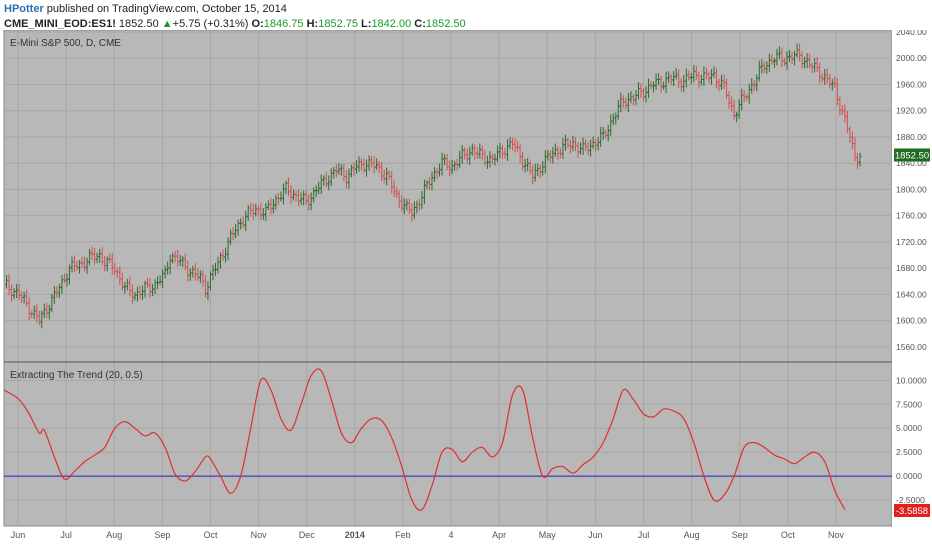  What do you see at coordinates (911, 440) in the screenshot?
I see `indicator-axis: -2.5000 0.0000 2.5000 5.0000 7.5000 10.0000` at bounding box center [911, 440].